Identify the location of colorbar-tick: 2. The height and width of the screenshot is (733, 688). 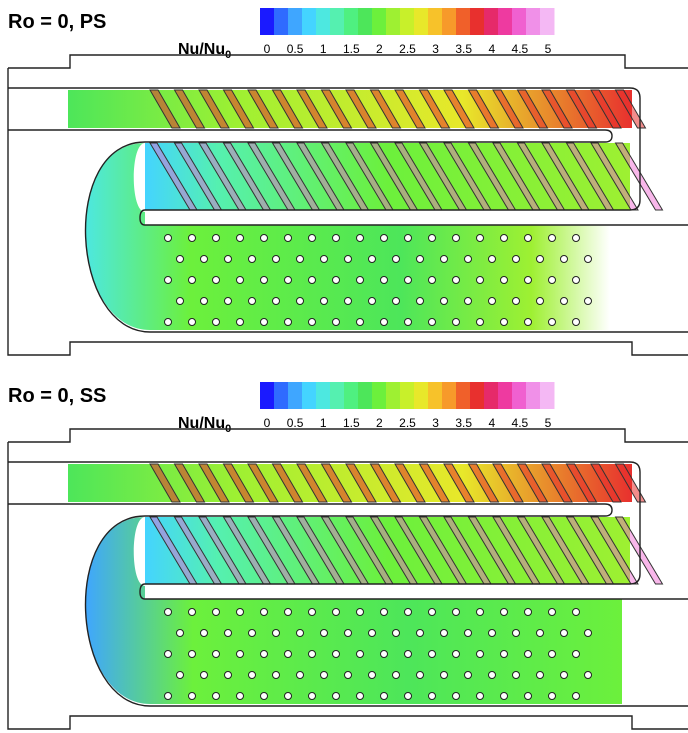
(379, 49).